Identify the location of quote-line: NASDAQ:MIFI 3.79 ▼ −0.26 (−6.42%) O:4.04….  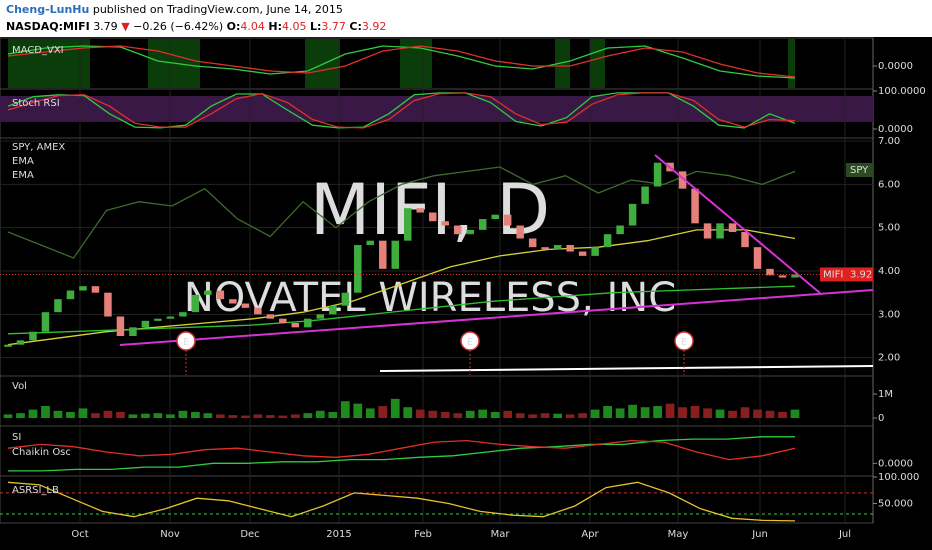
(196, 26).